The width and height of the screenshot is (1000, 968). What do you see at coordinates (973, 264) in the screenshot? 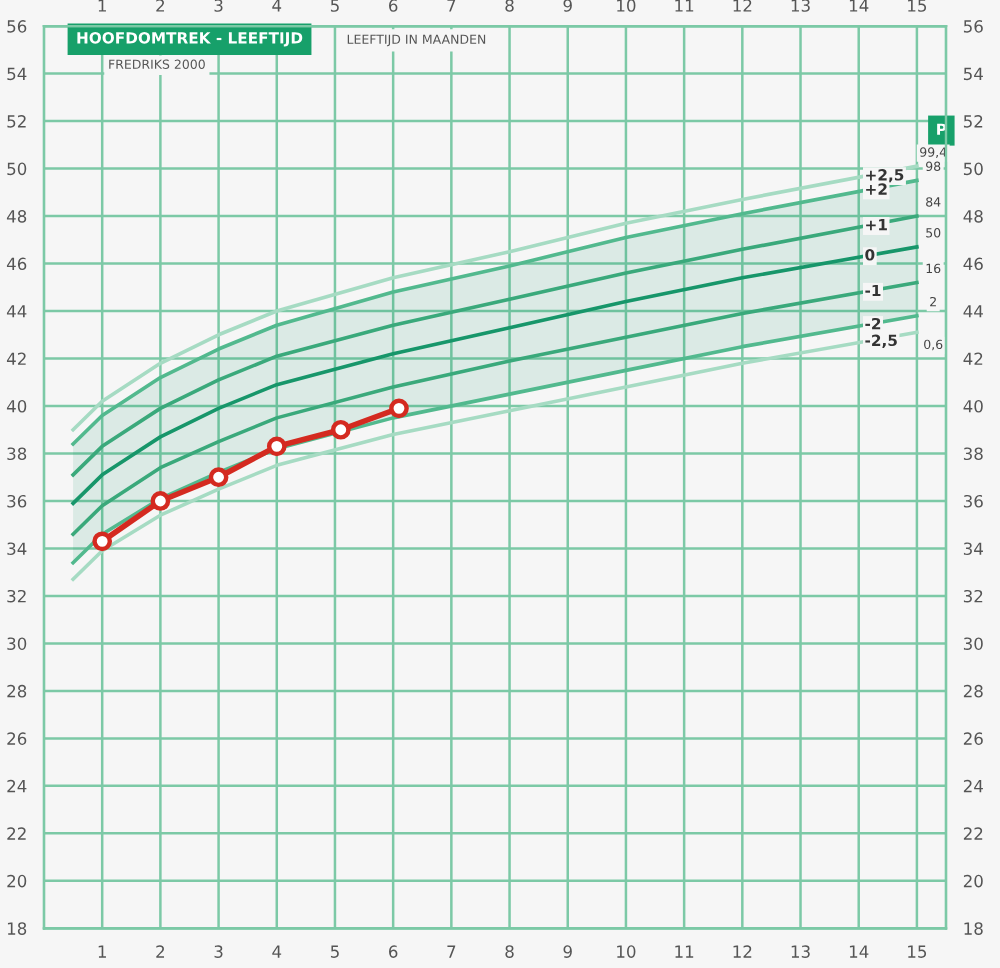
I see `y2-tick-label: 46` at bounding box center [973, 264].